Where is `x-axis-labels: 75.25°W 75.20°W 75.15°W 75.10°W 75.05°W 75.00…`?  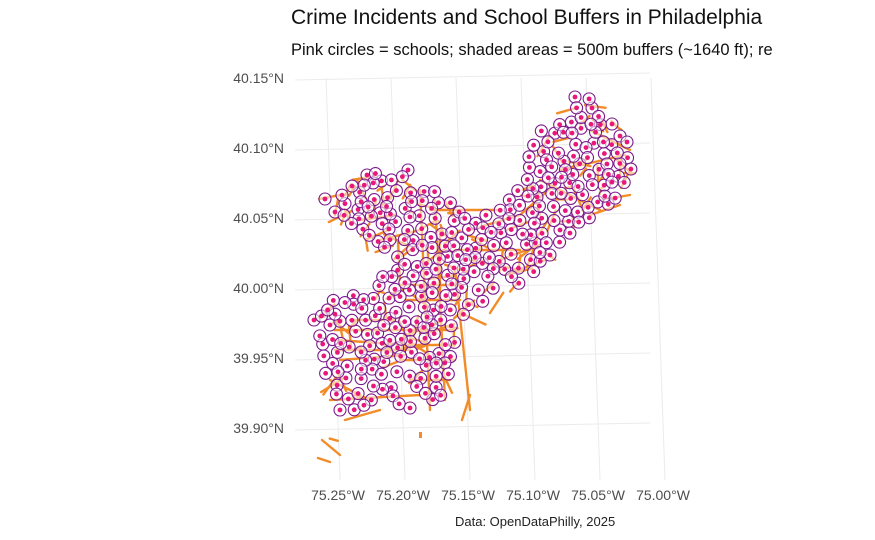 x-axis-labels: 75.25°W 75.20°W 75.15°W 75.10°W 75.05°W 75.00… is located at coordinates (501, 495).